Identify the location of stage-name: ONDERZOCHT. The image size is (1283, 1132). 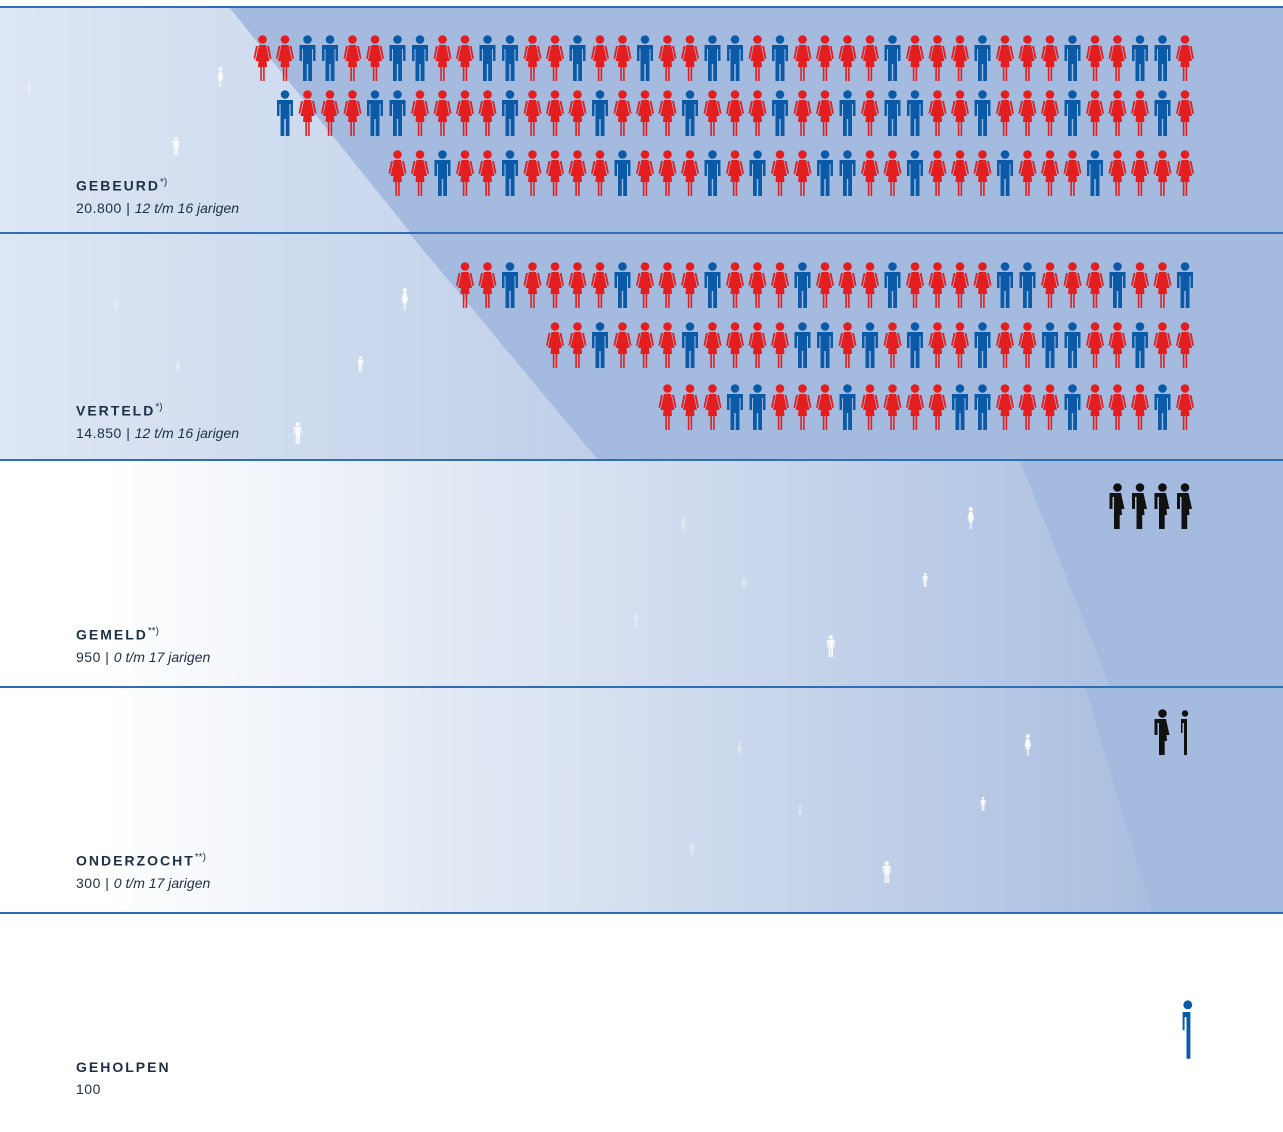
(135, 860).